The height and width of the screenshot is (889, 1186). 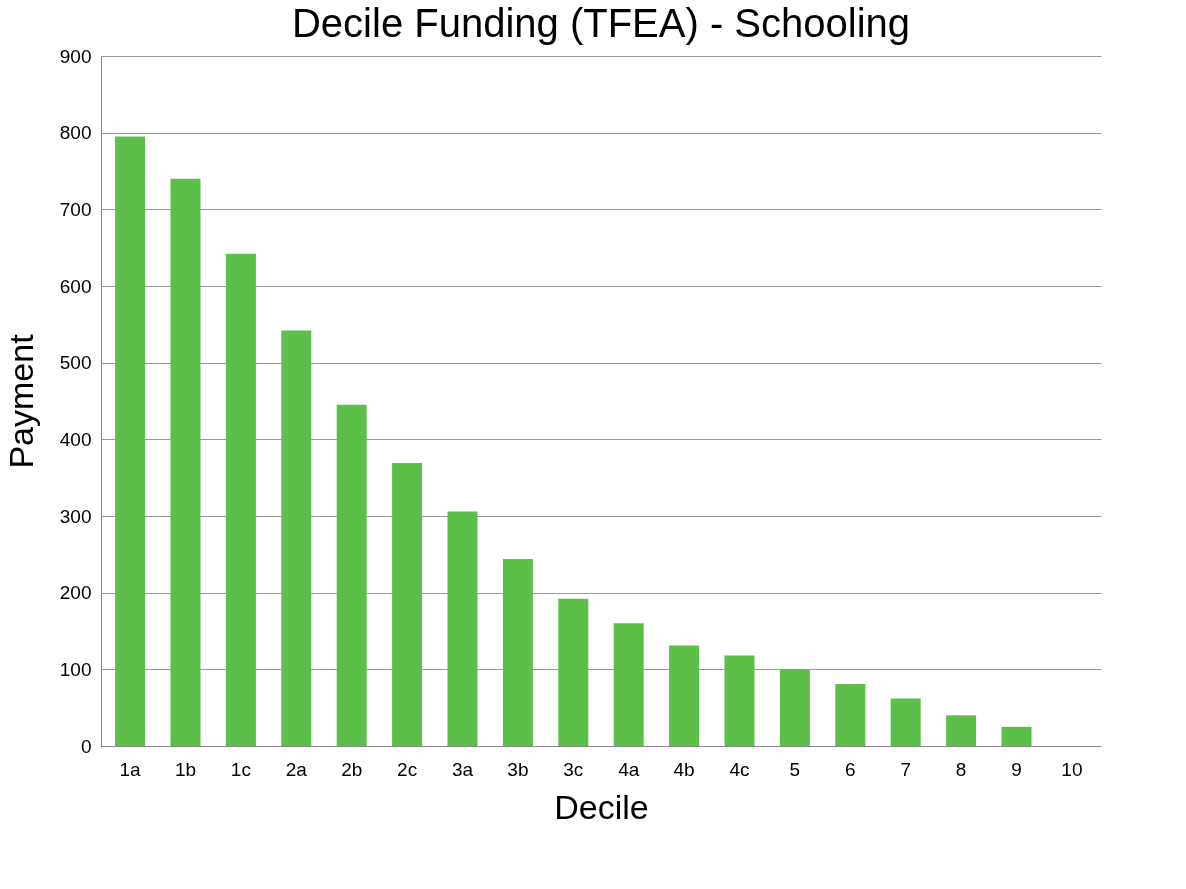 I want to click on y-tick-label: 0, so click(x=86, y=746).